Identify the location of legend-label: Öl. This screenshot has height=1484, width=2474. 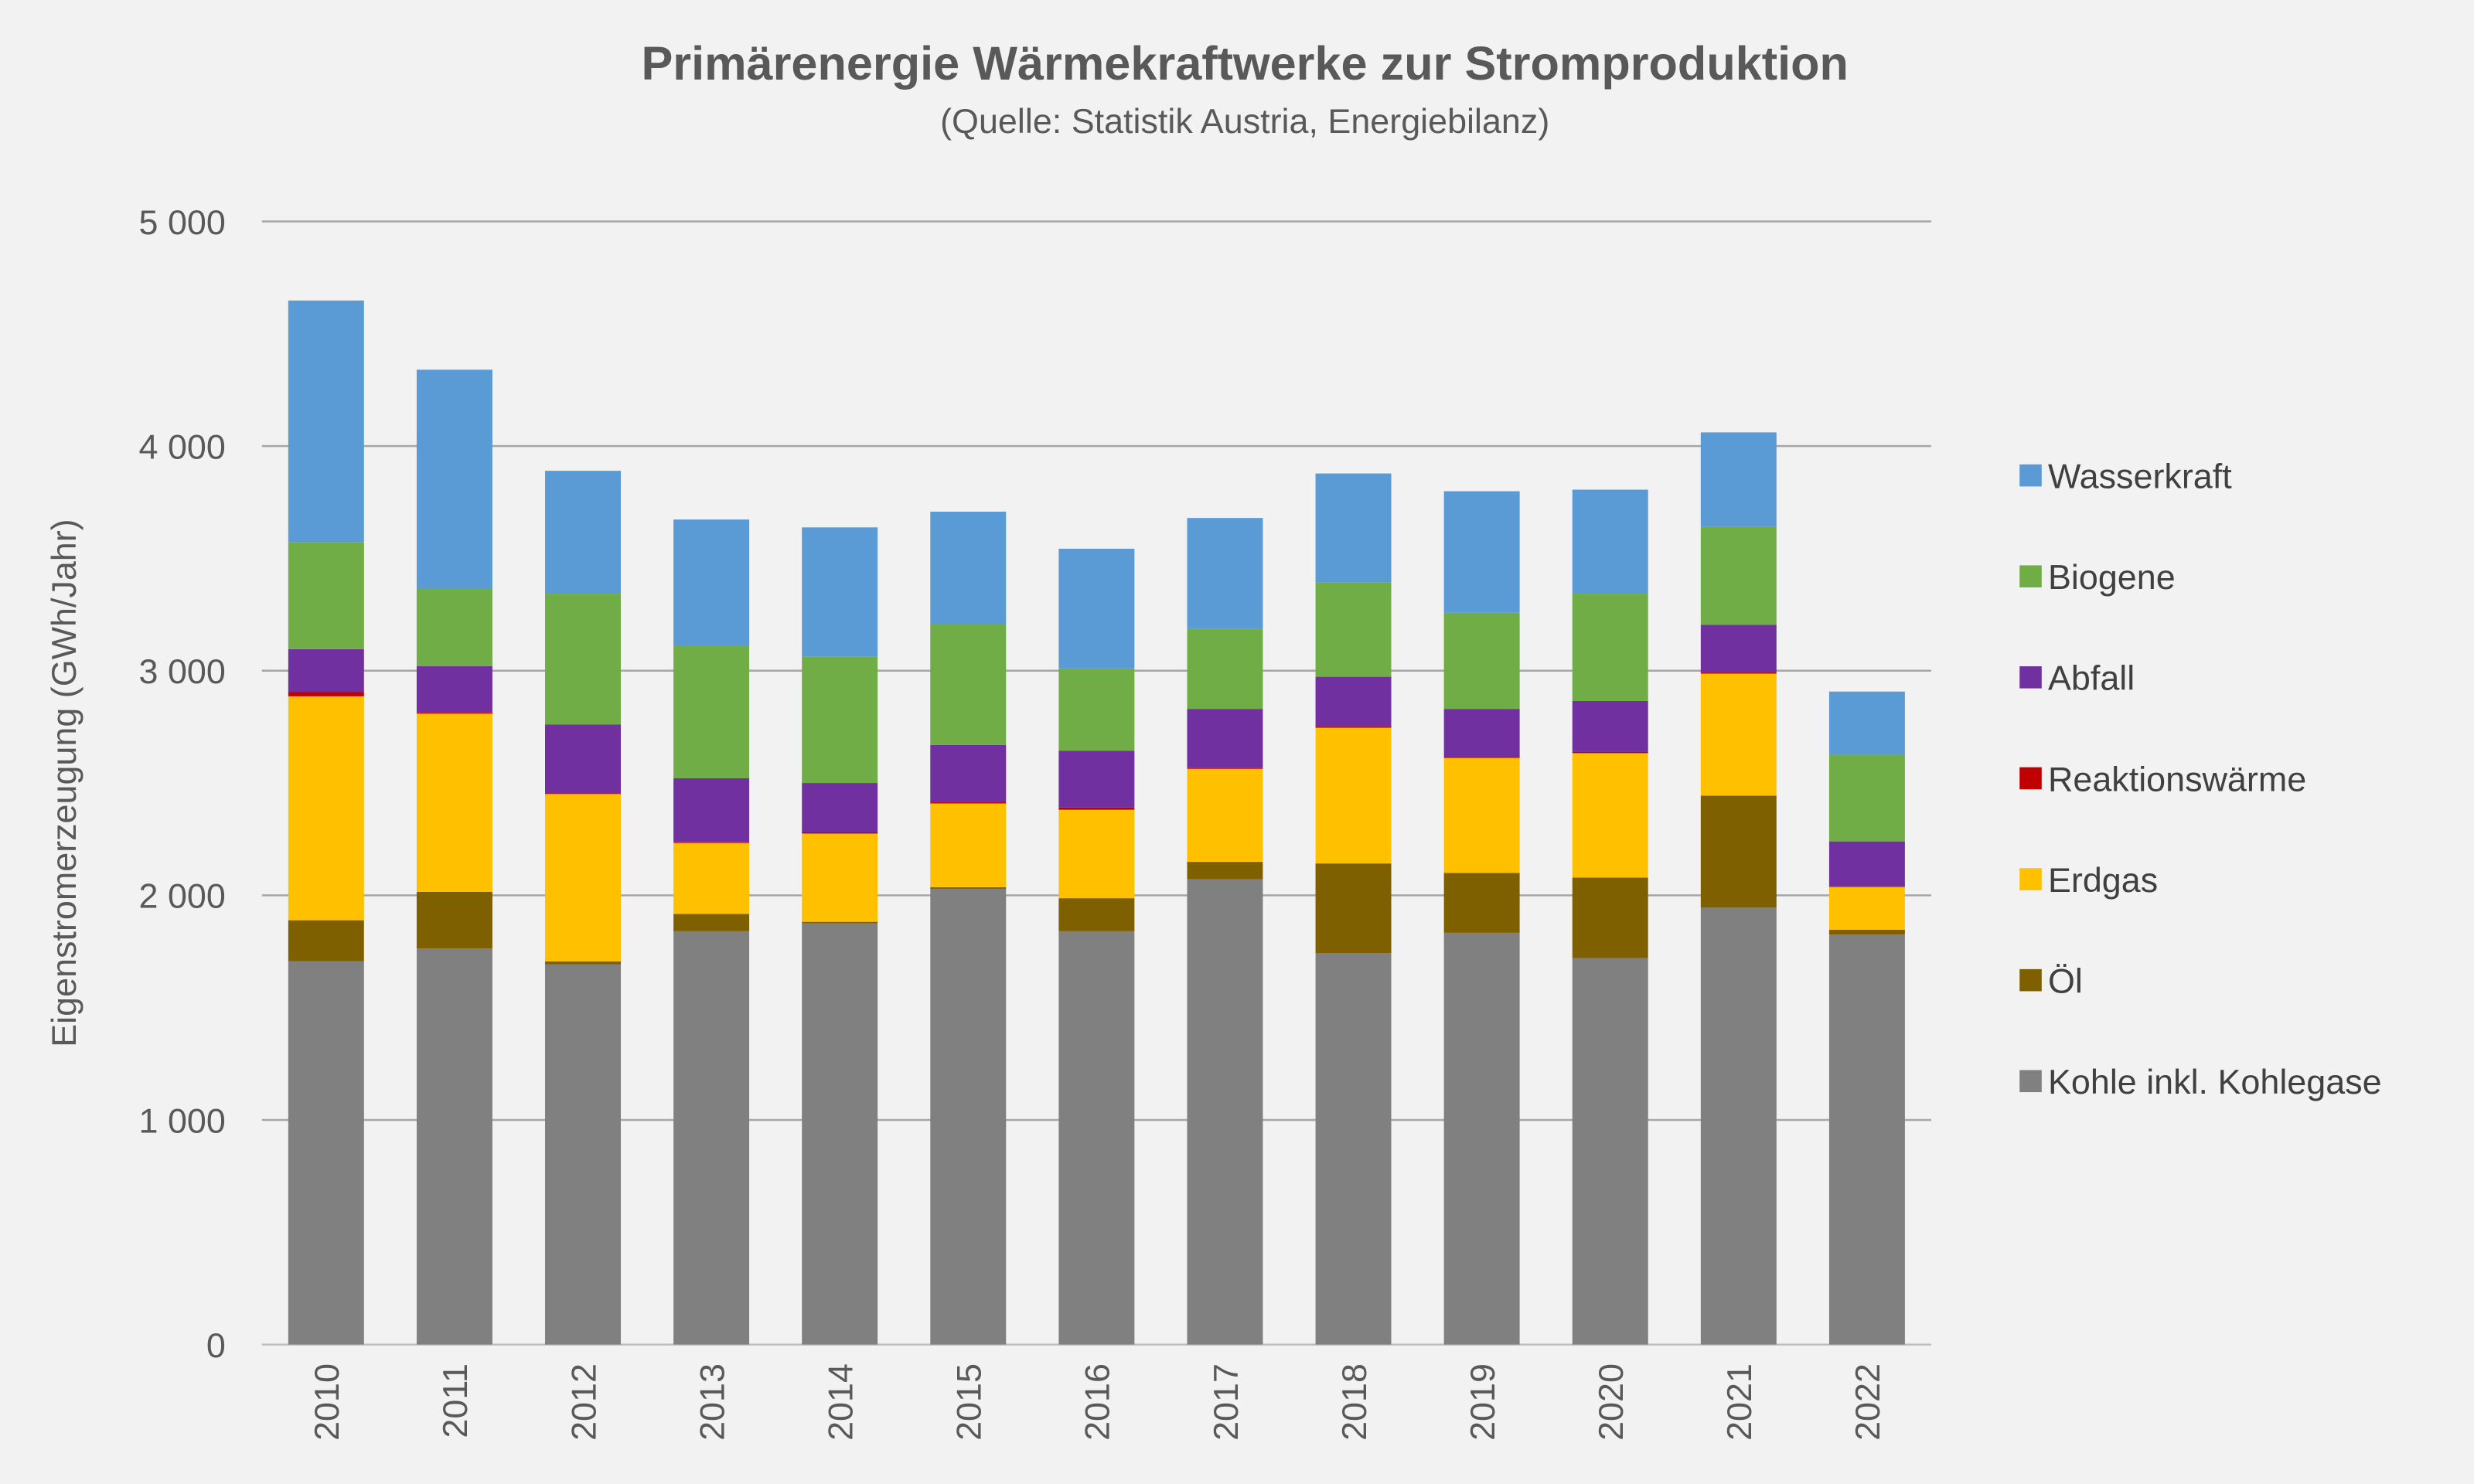
(2065, 980).